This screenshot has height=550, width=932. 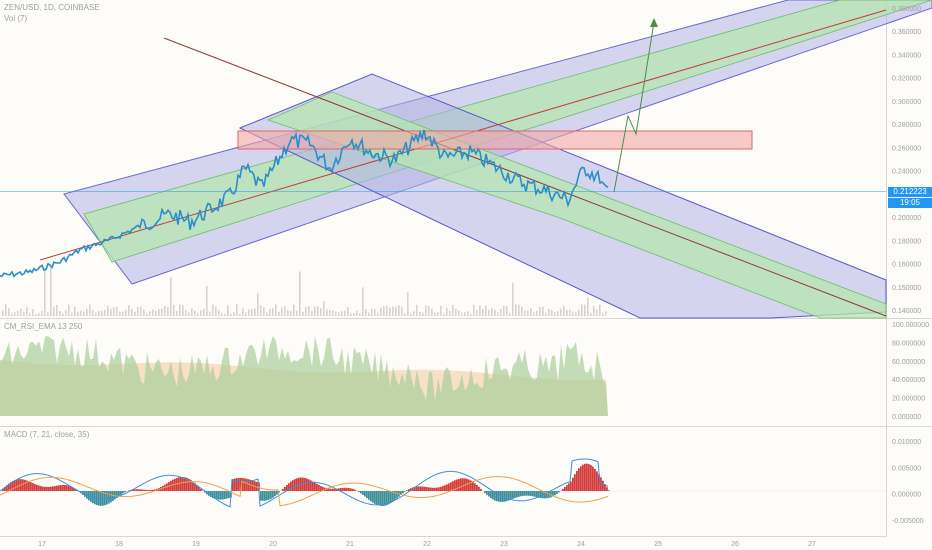 I want to click on rsi-tick: 0.000000, so click(x=906, y=417).